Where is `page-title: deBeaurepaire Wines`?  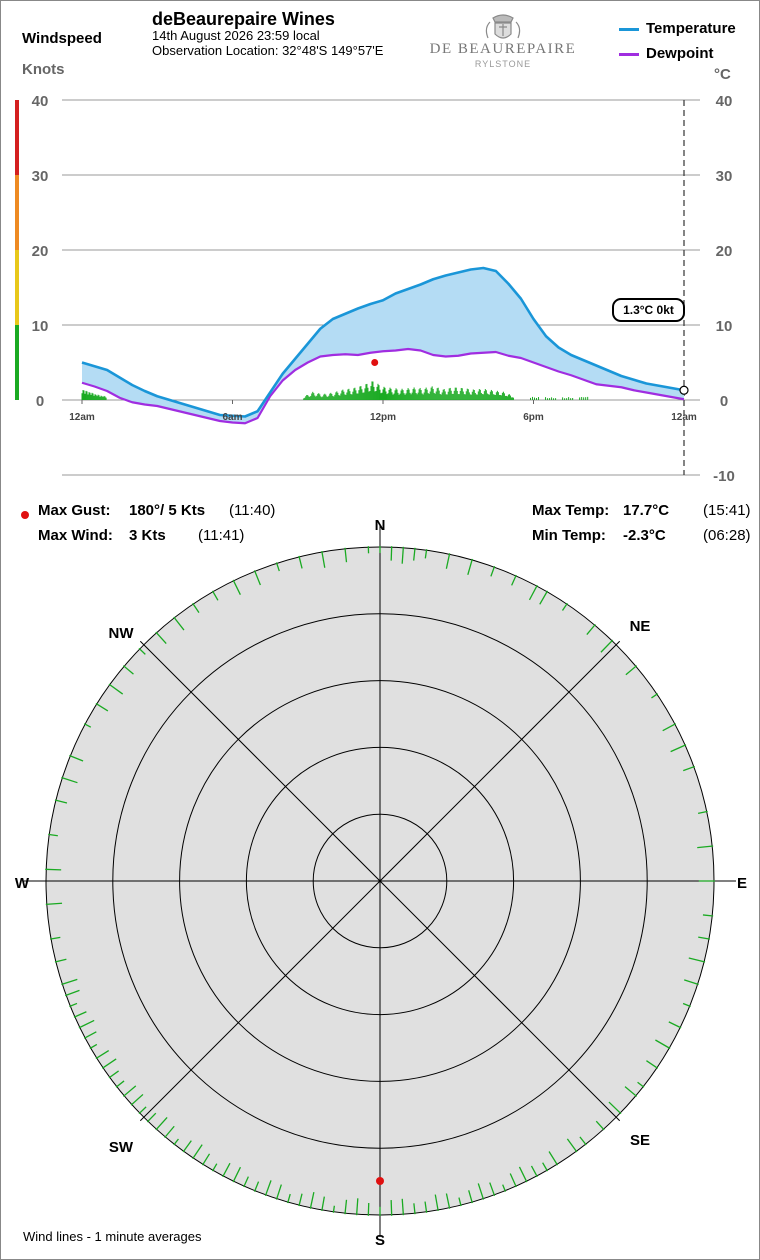 page-title: deBeaurepaire Wines is located at coordinates (243, 19).